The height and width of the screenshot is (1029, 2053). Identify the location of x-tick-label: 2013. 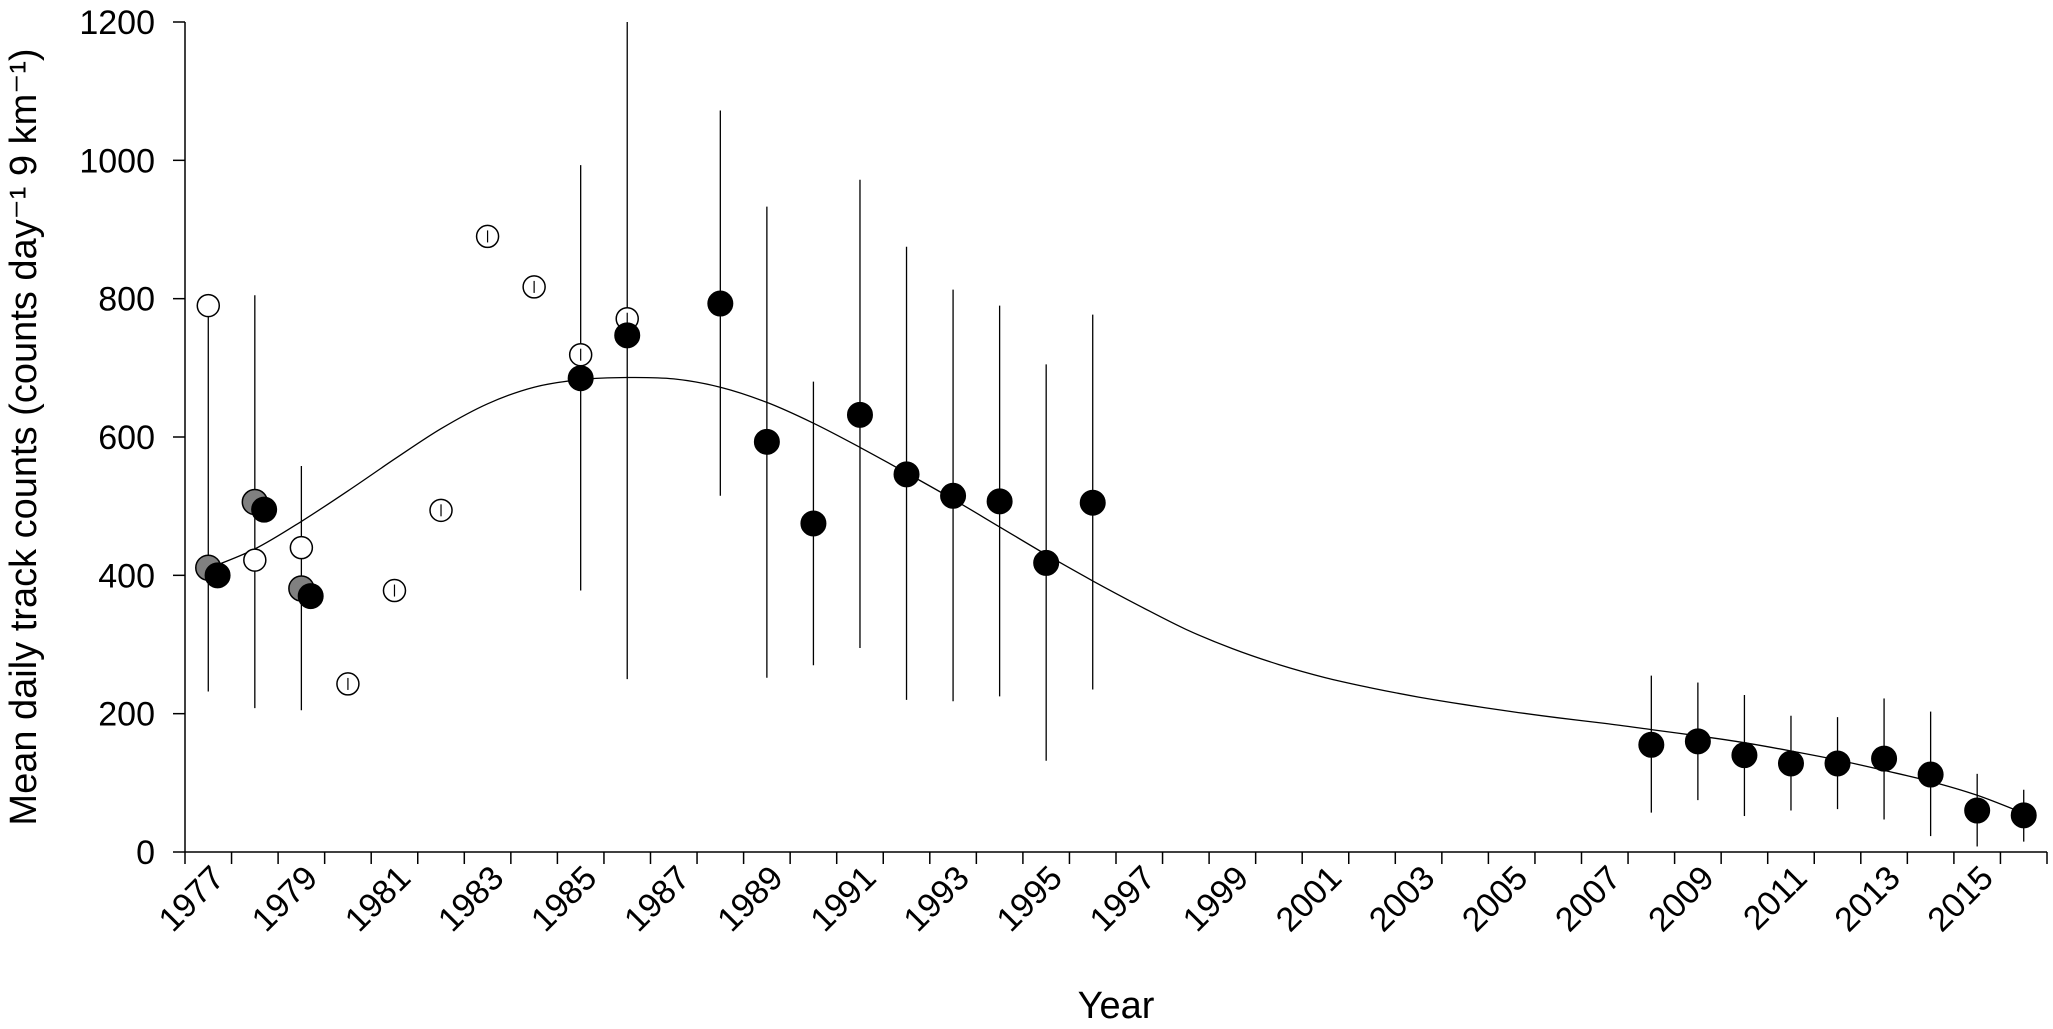
(1867, 899).